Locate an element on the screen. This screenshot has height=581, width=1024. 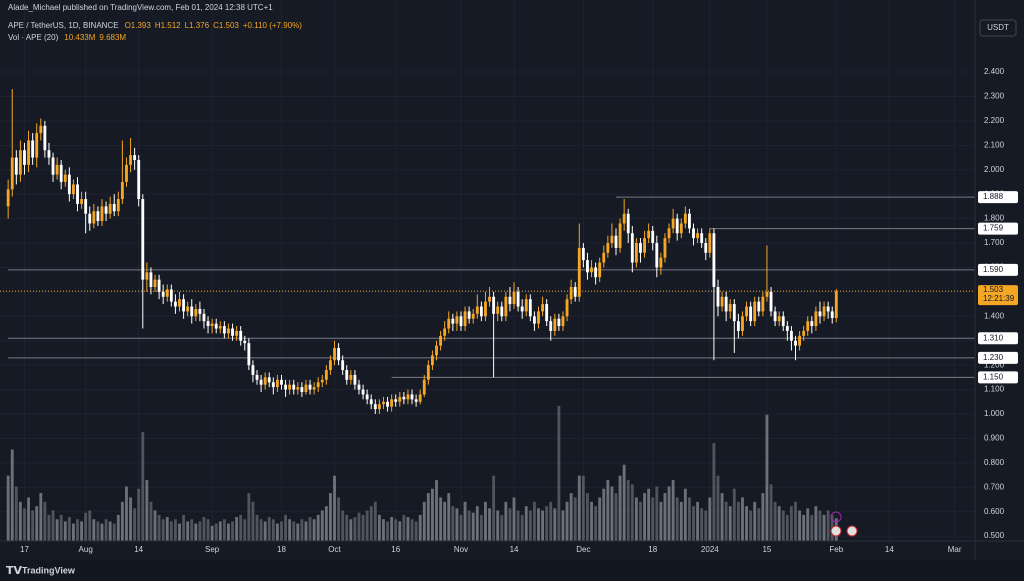
y-tick-label: 2.300 is located at coordinates (994, 96).